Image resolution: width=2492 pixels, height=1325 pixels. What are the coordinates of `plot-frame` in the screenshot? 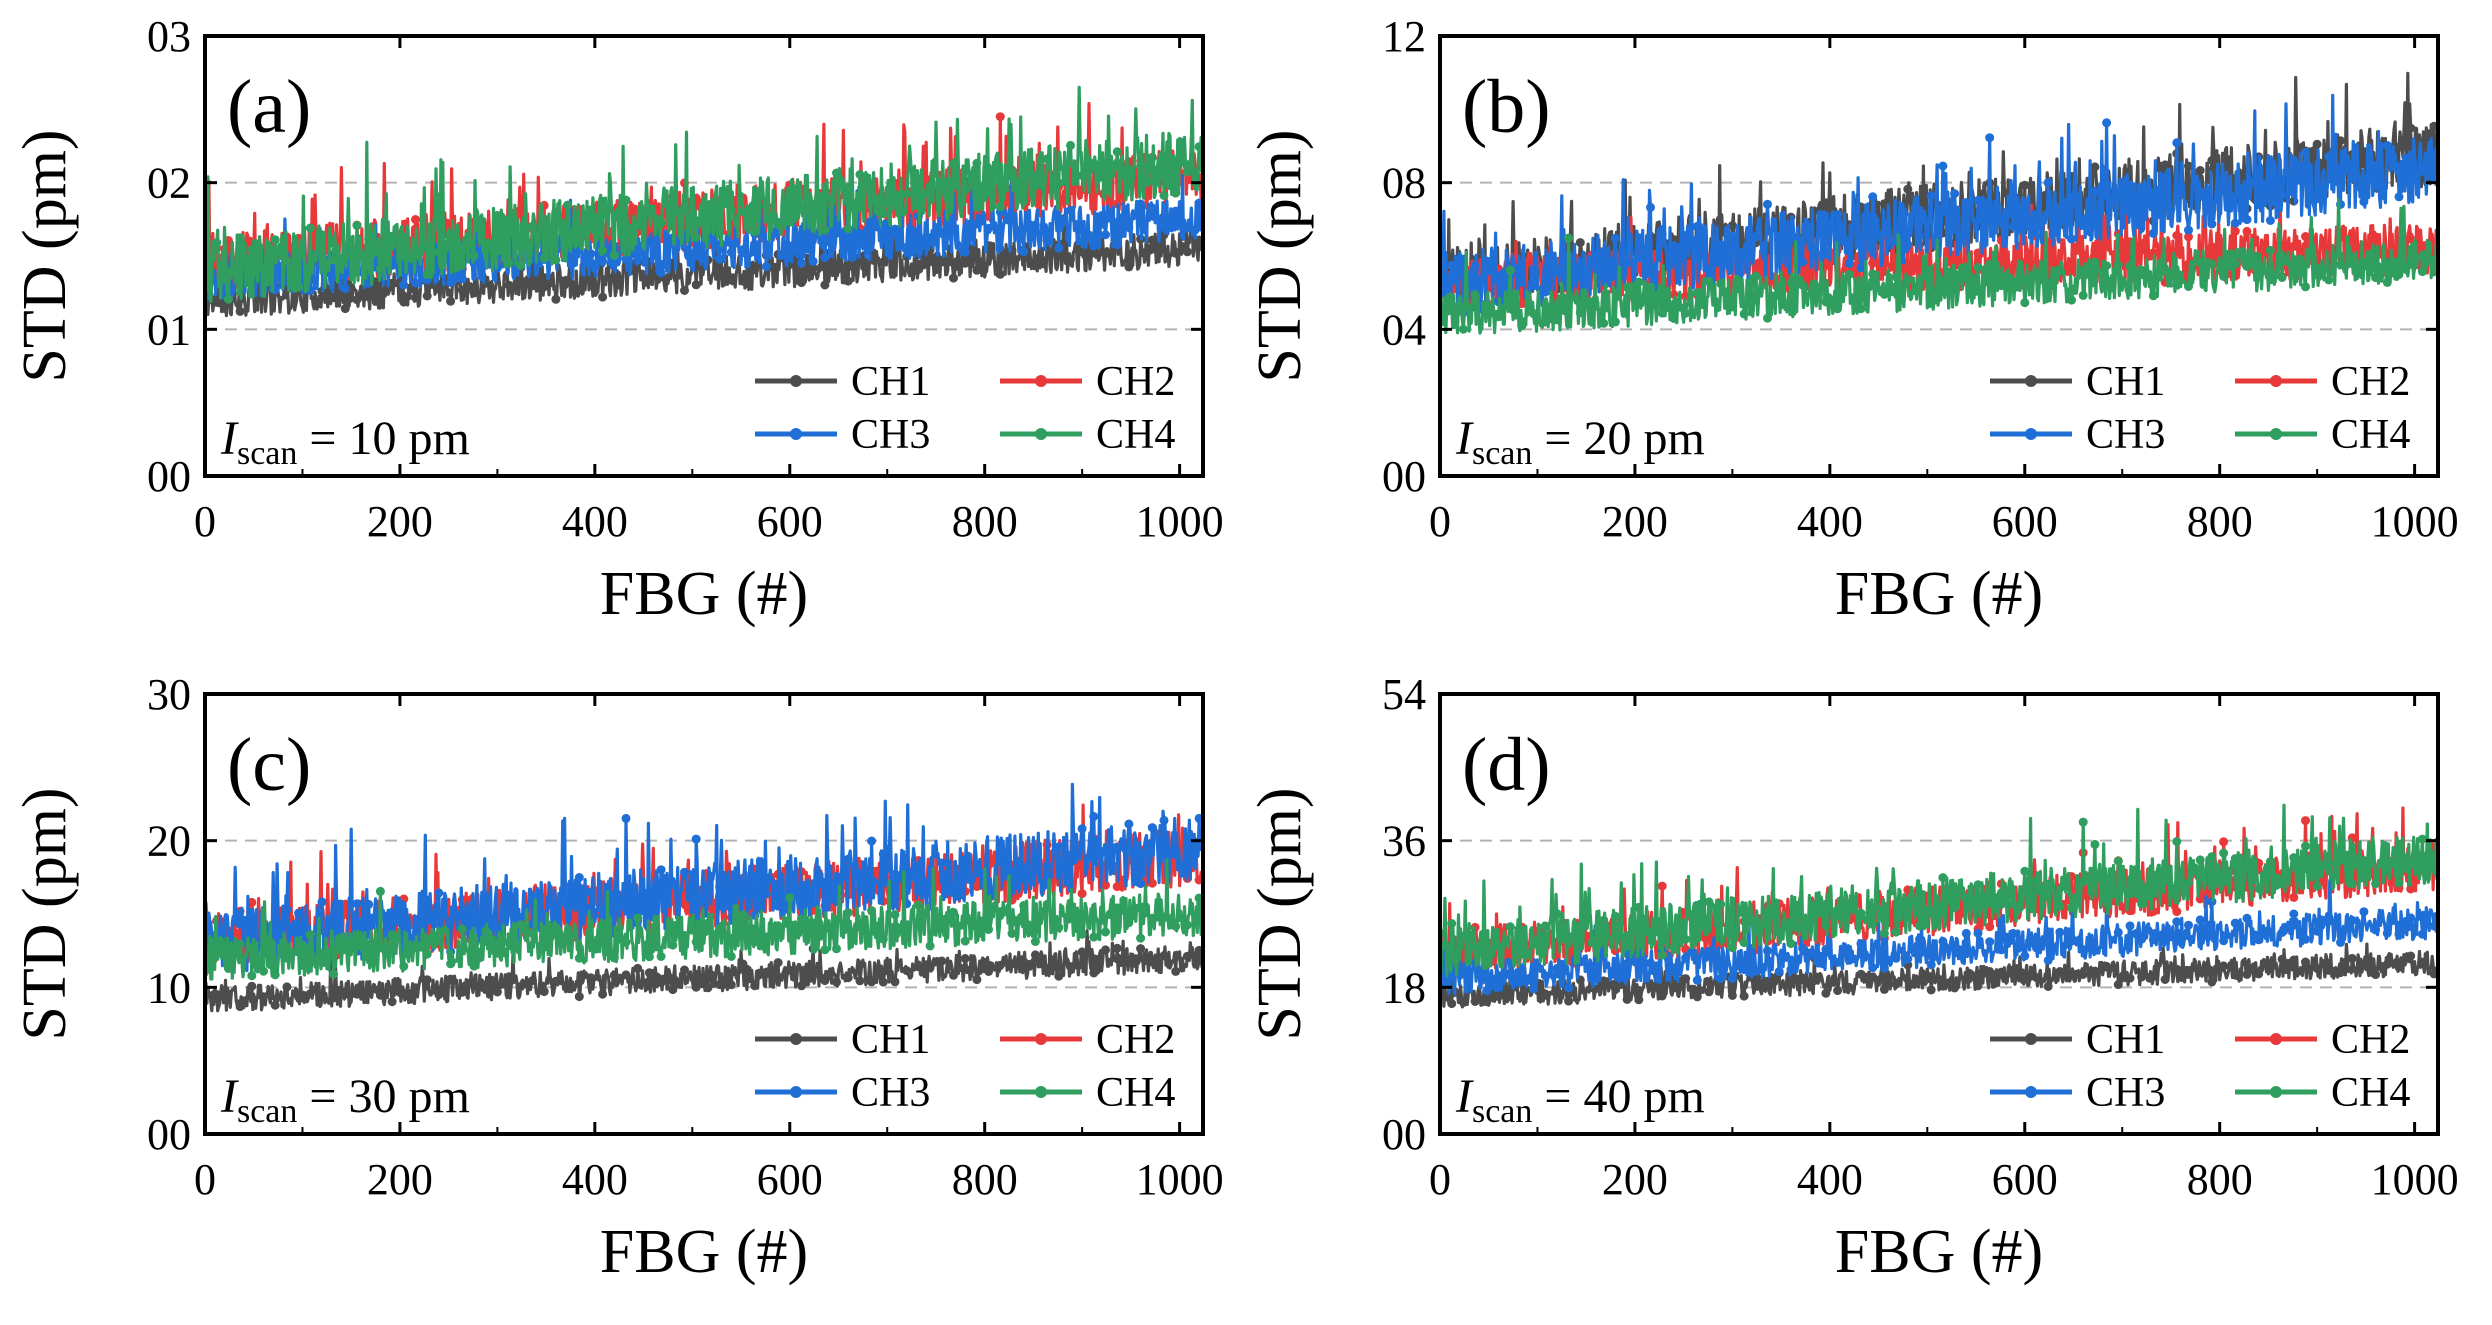 It's located at (1939, 914).